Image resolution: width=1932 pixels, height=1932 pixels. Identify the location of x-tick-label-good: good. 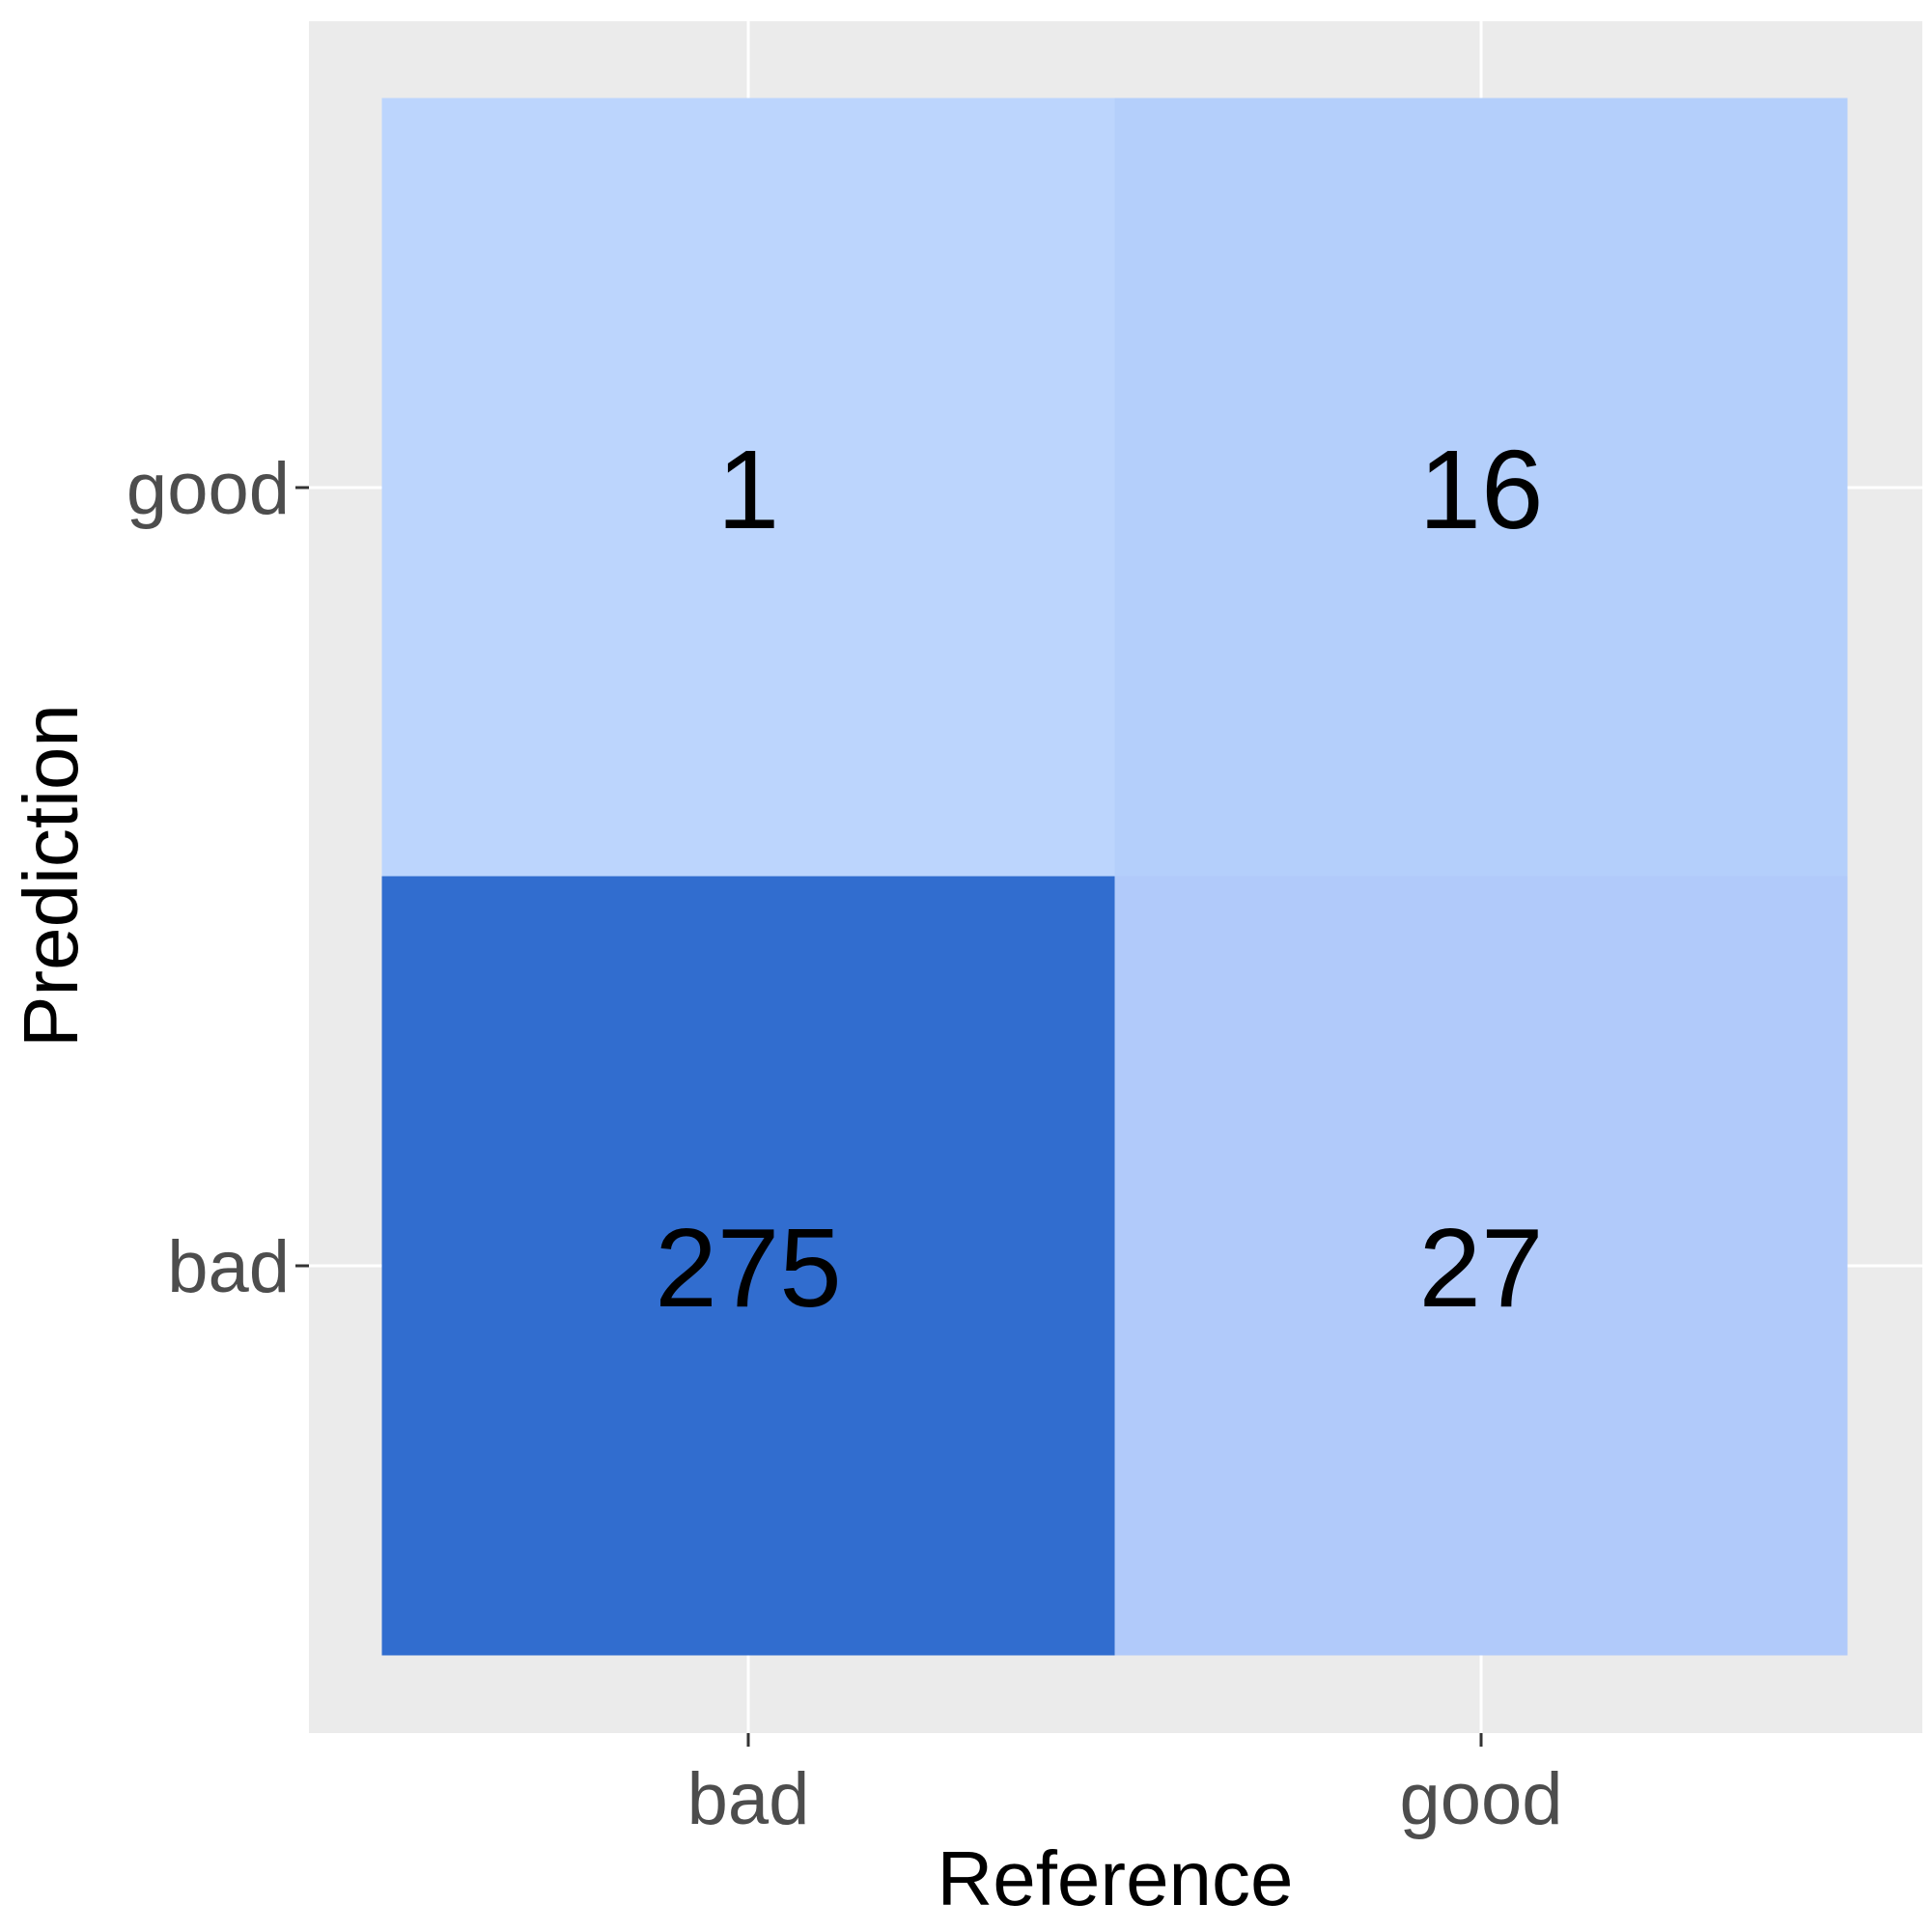
(1481, 1799).